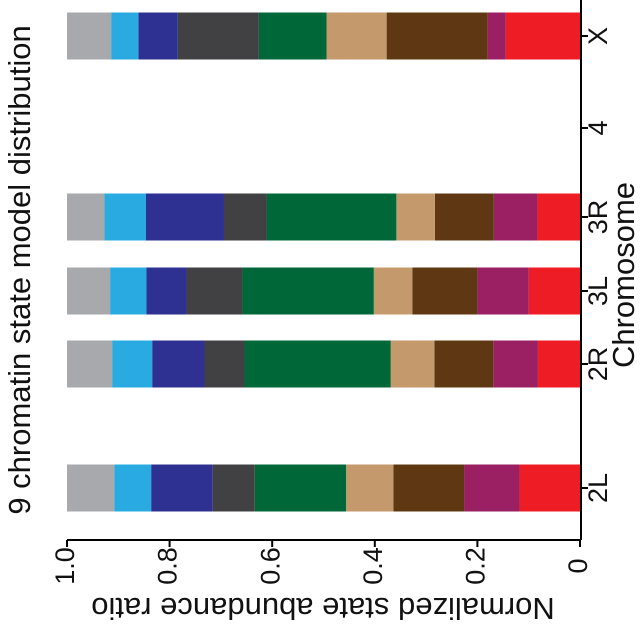  Describe the element at coordinates (578, 565) in the screenshot. I see `value-tick-label: 0` at that location.